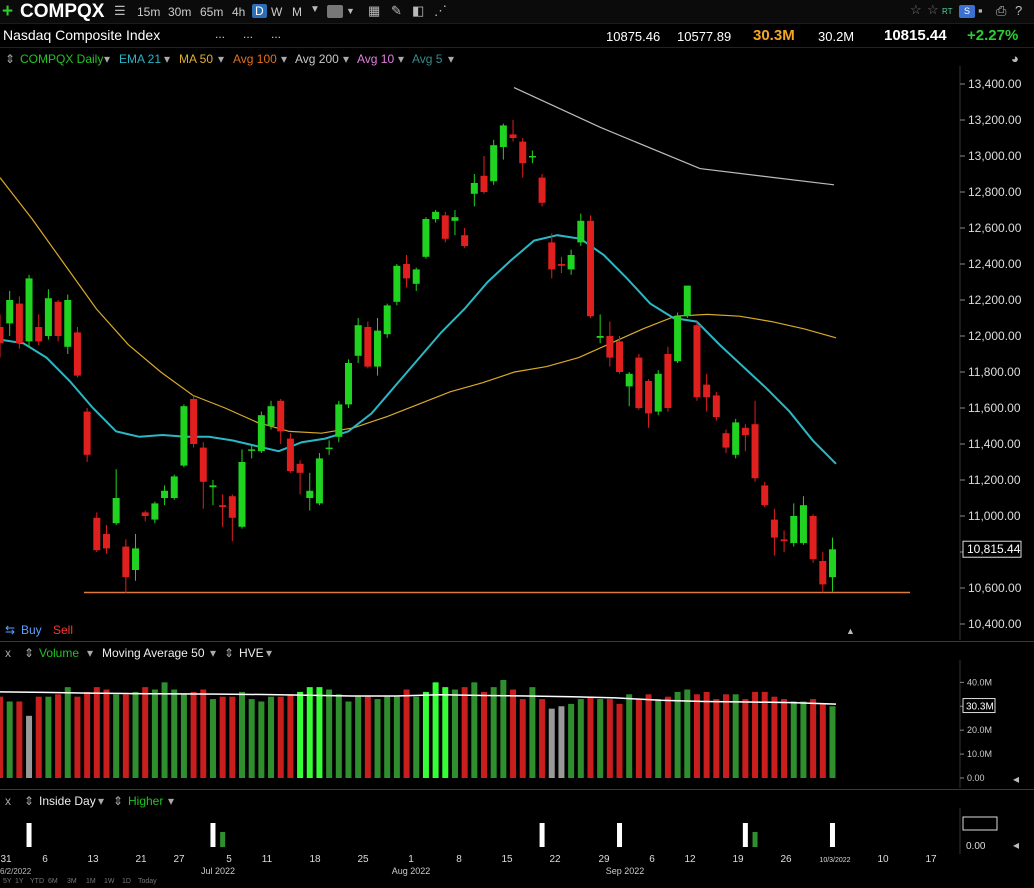  I want to click on range-button: 5Y, so click(7, 881).